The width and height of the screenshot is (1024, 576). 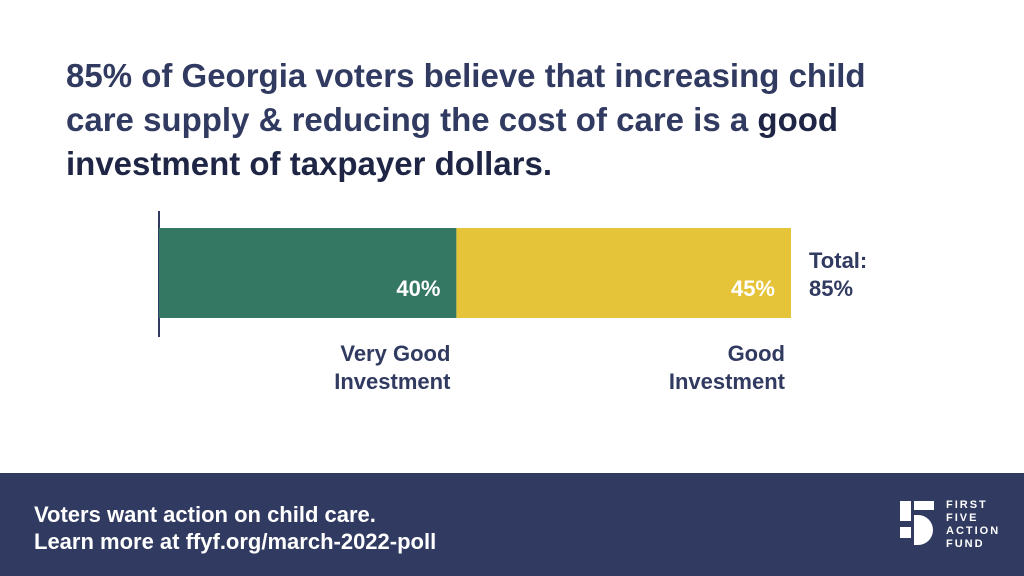 I want to click on category-label-2-line-1: Good, so click(x=756, y=353).